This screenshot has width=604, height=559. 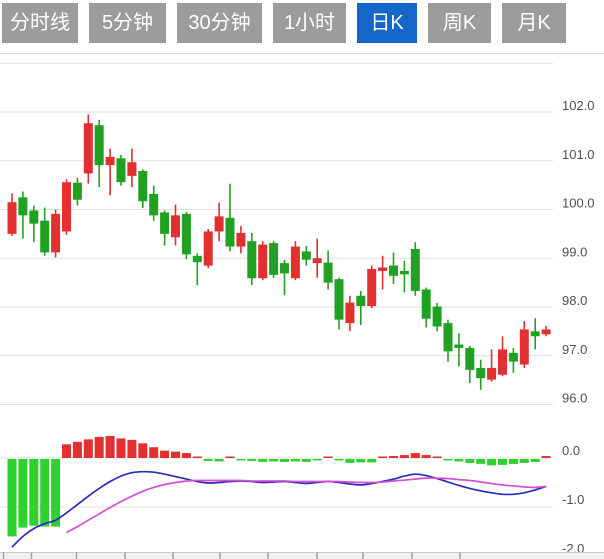 What do you see at coordinates (387, 23) in the screenshot?
I see `tab-daily-k: 日K` at bounding box center [387, 23].